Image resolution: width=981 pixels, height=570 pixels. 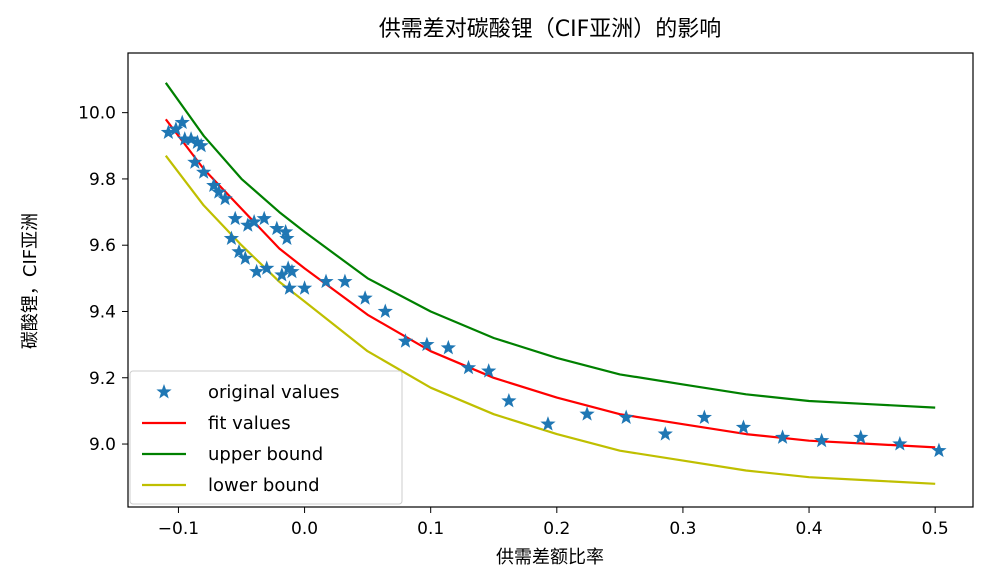 What do you see at coordinates (550, 557) in the screenshot?
I see `x-axis-label: 供需差额比率` at bounding box center [550, 557].